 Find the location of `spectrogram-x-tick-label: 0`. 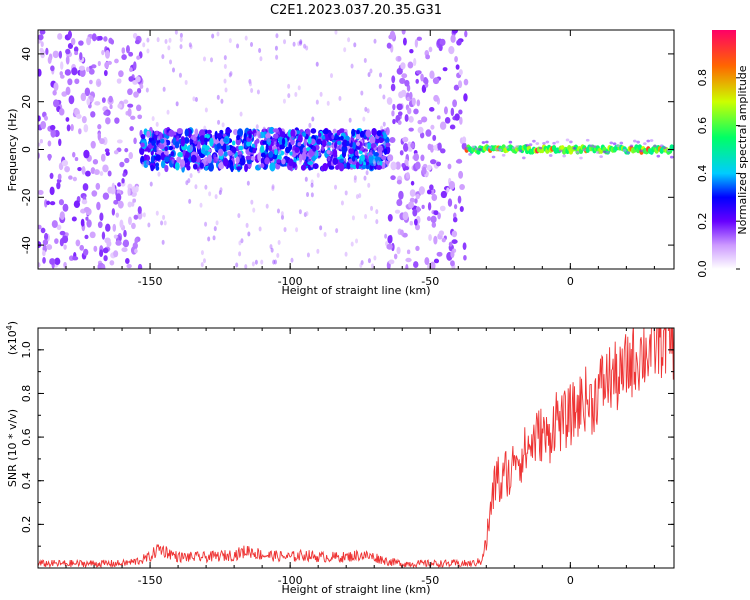

spectrogram-x-tick-label: 0 is located at coordinates (570, 281).